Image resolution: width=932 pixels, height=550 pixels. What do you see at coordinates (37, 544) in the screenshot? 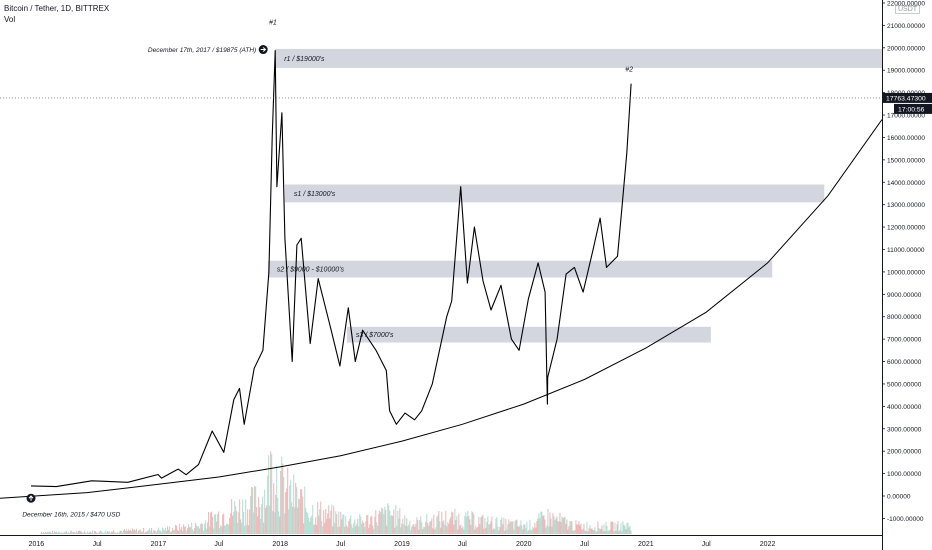
I see `x-tick-label: 2016` at bounding box center [37, 544].